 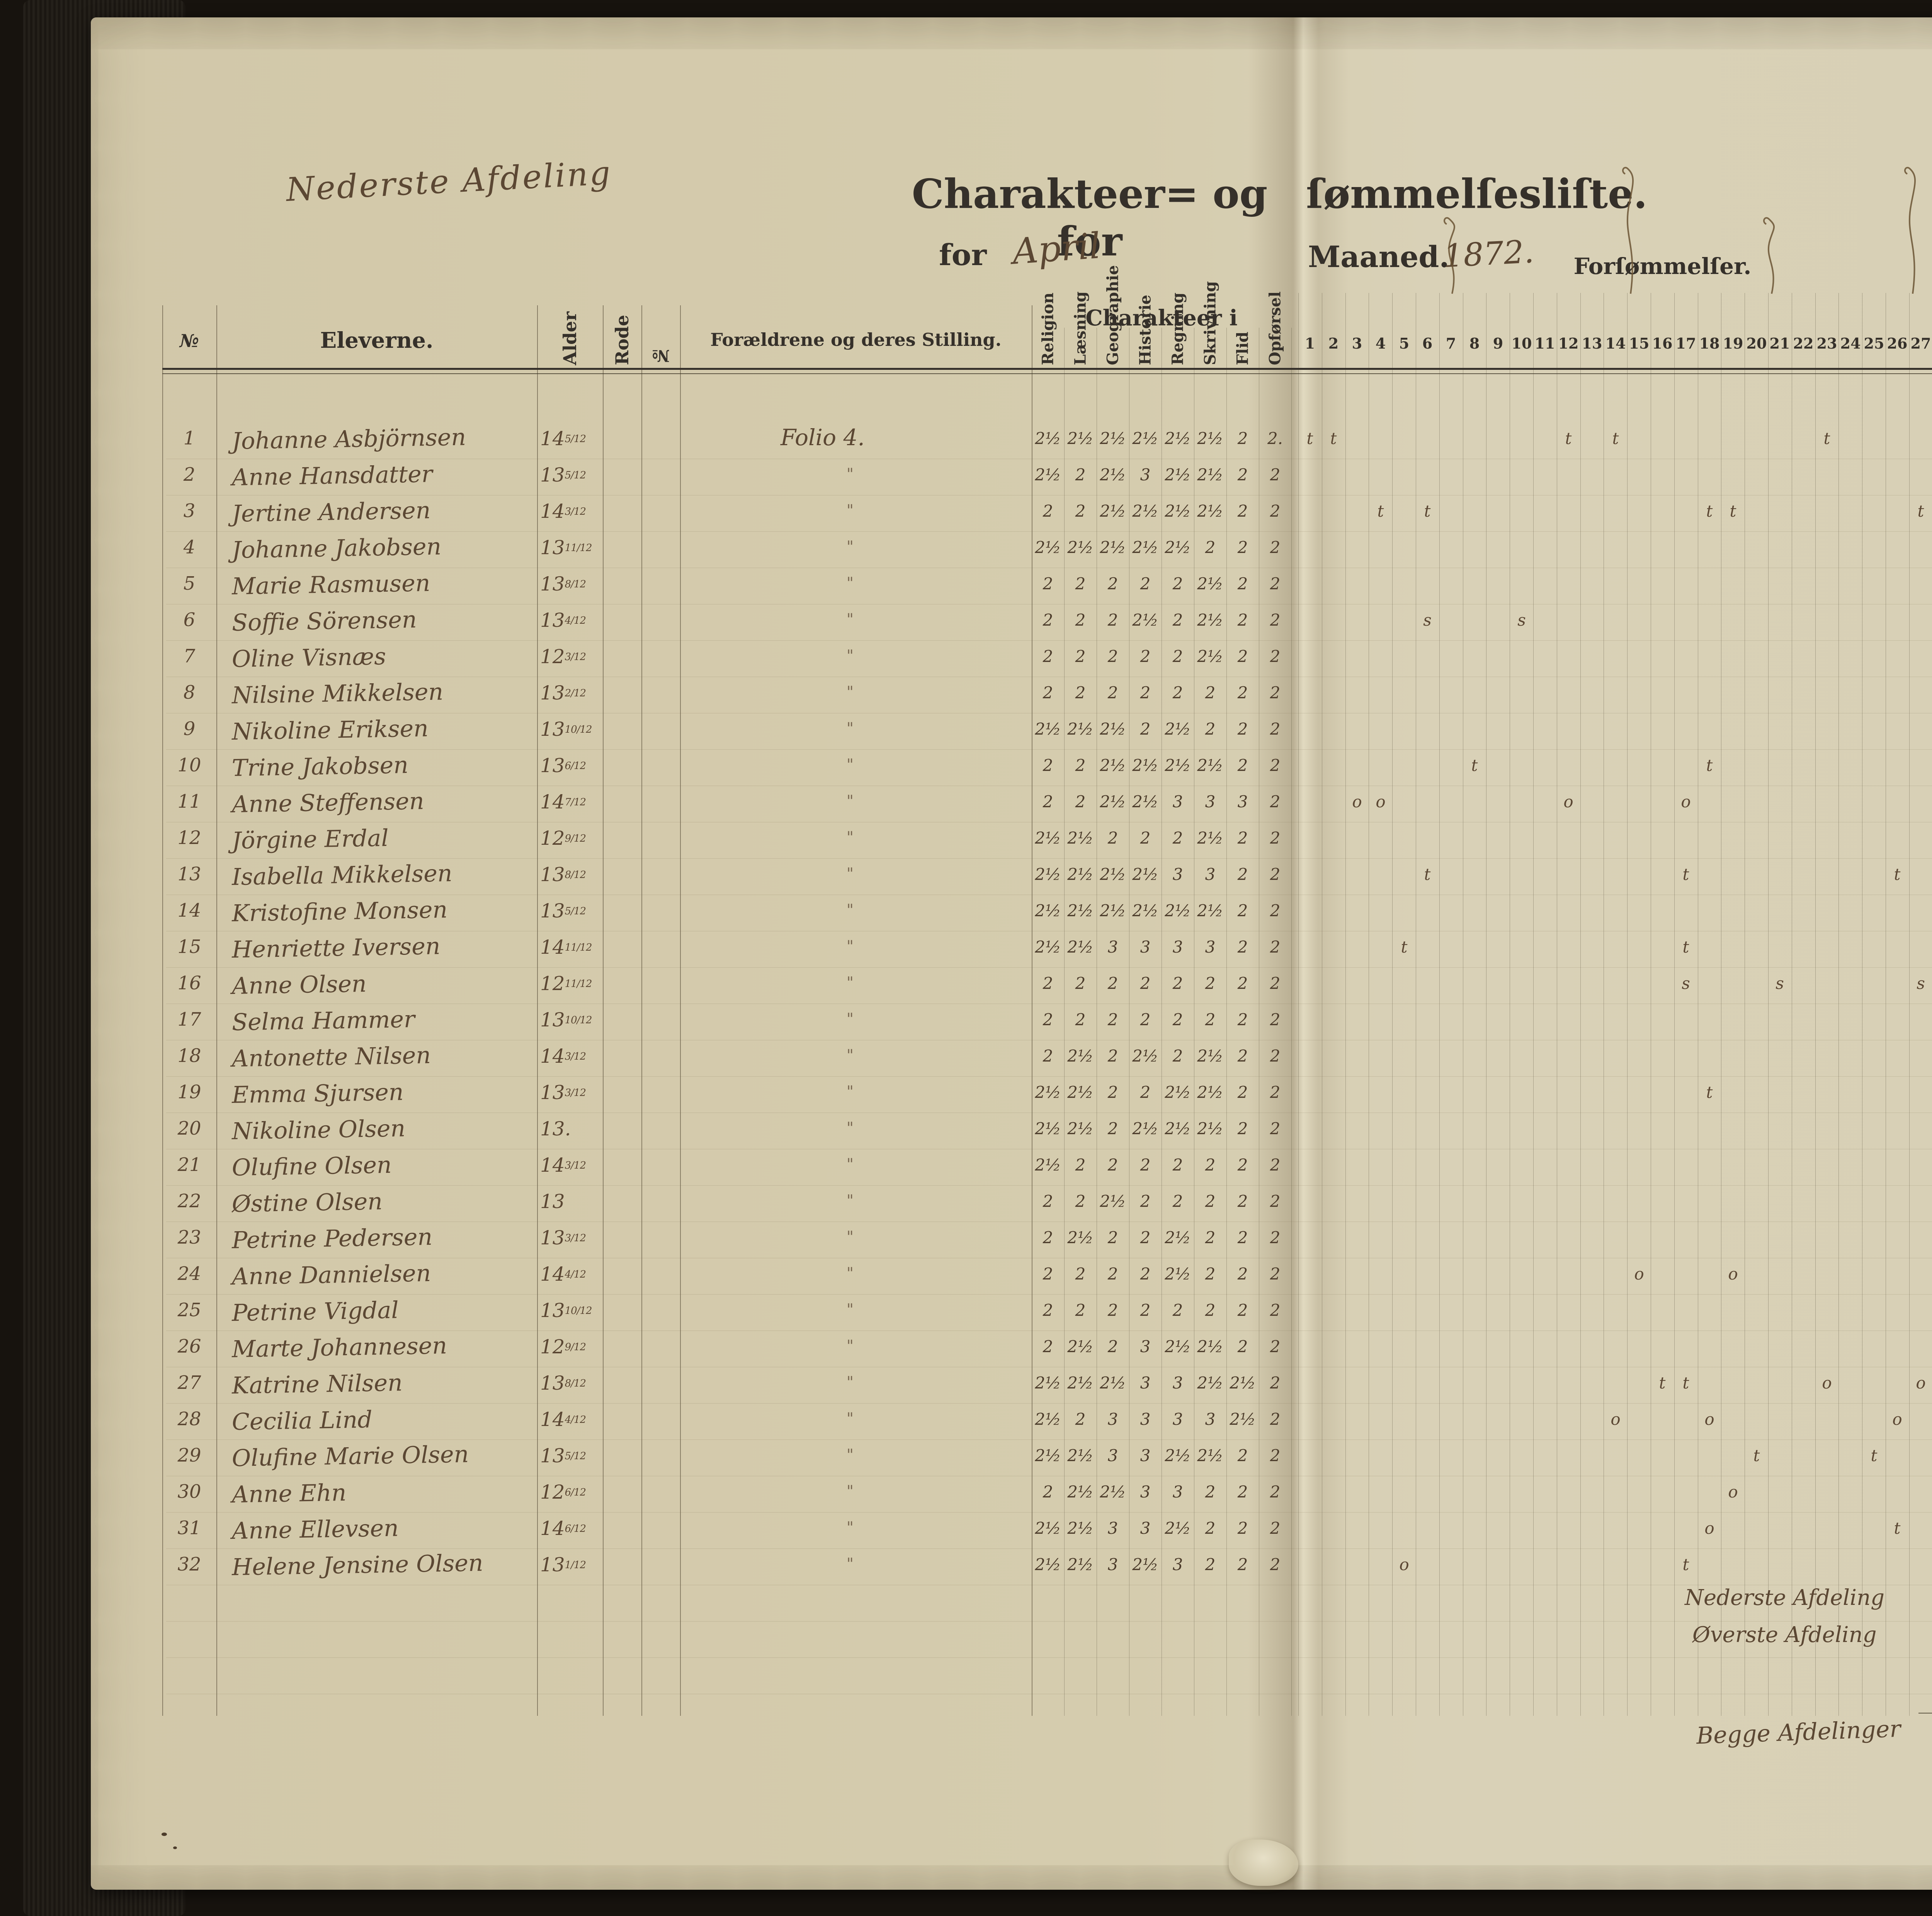 What do you see at coordinates (189, 947) in the screenshot?
I see `row-number: 15` at bounding box center [189, 947].